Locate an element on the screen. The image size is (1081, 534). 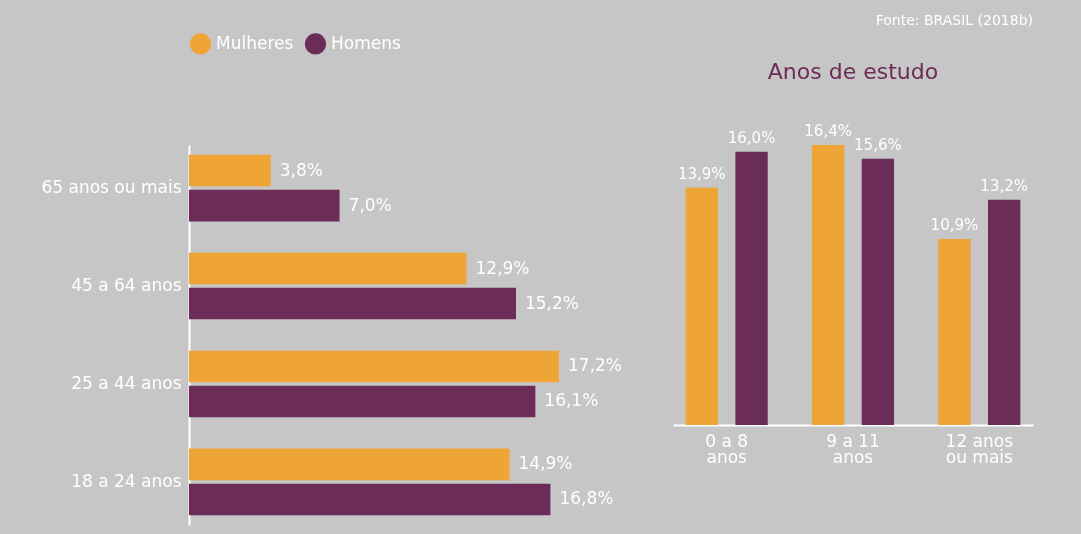
data-label: 7,0% is located at coordinates (370, 204).